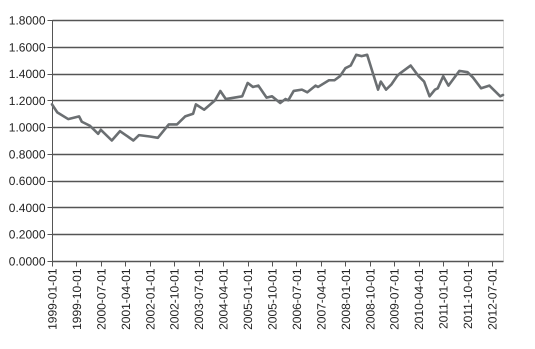 The image size is (535, 349). Describe the element at coordinates (370, 299) in the screenshot. I see `x-tick-label: 2008-10-01` at that location.